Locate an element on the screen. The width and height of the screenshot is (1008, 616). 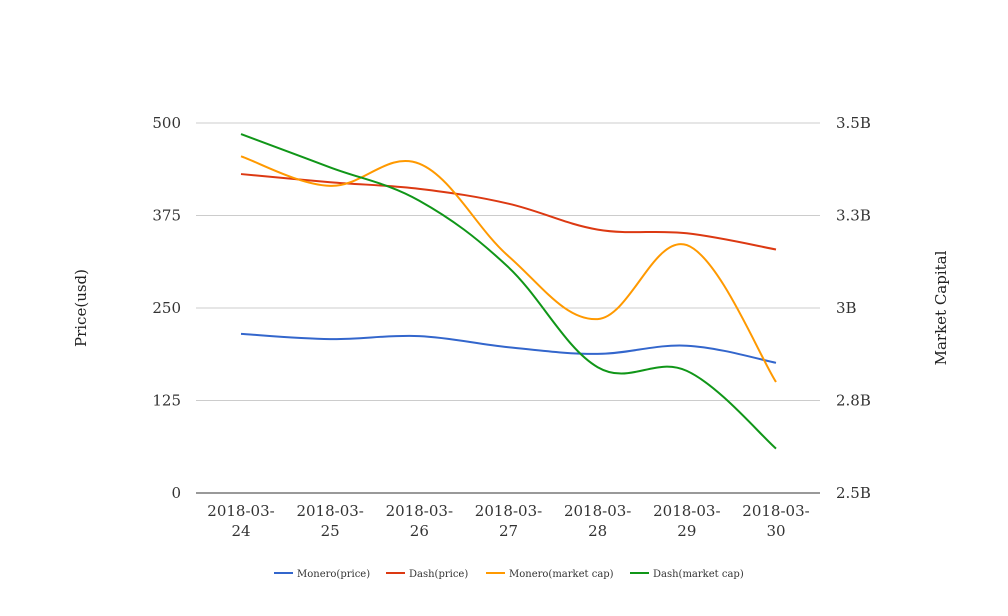
left-tick-label: 125 is located at coordinates (166, 401).